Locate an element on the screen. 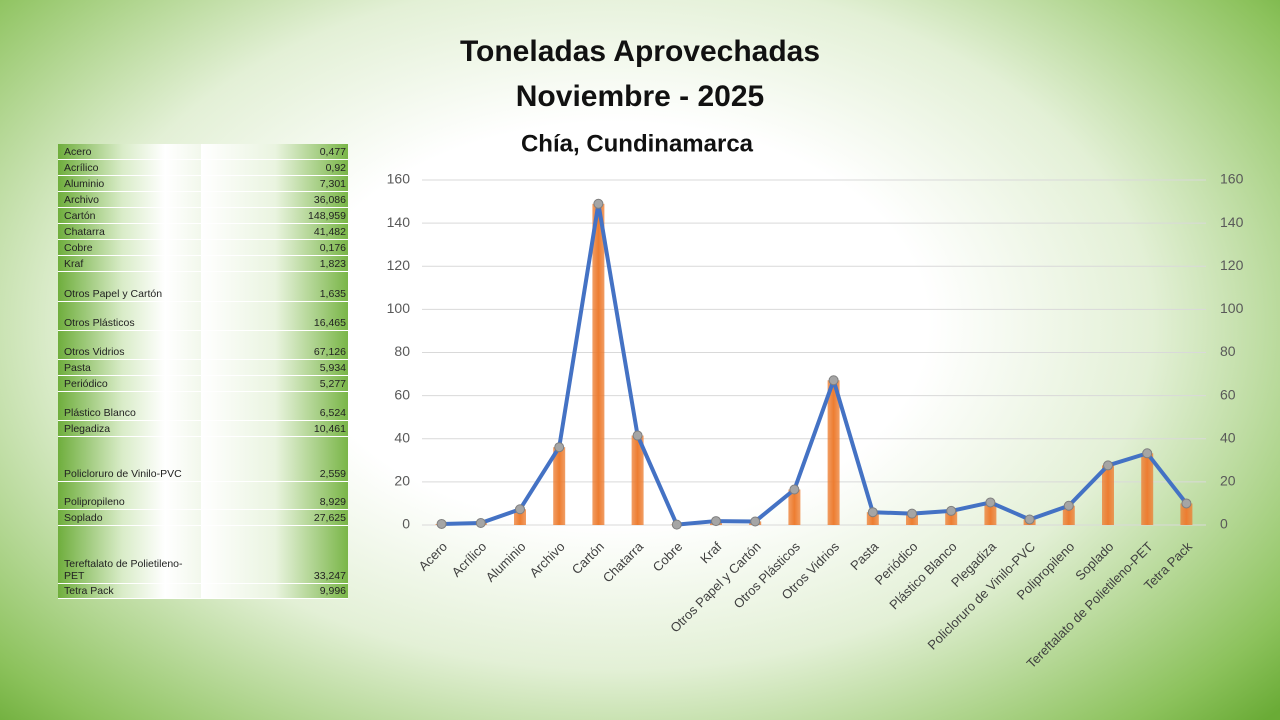  value-cell: 2,559 is located at coordinates (275, 459).